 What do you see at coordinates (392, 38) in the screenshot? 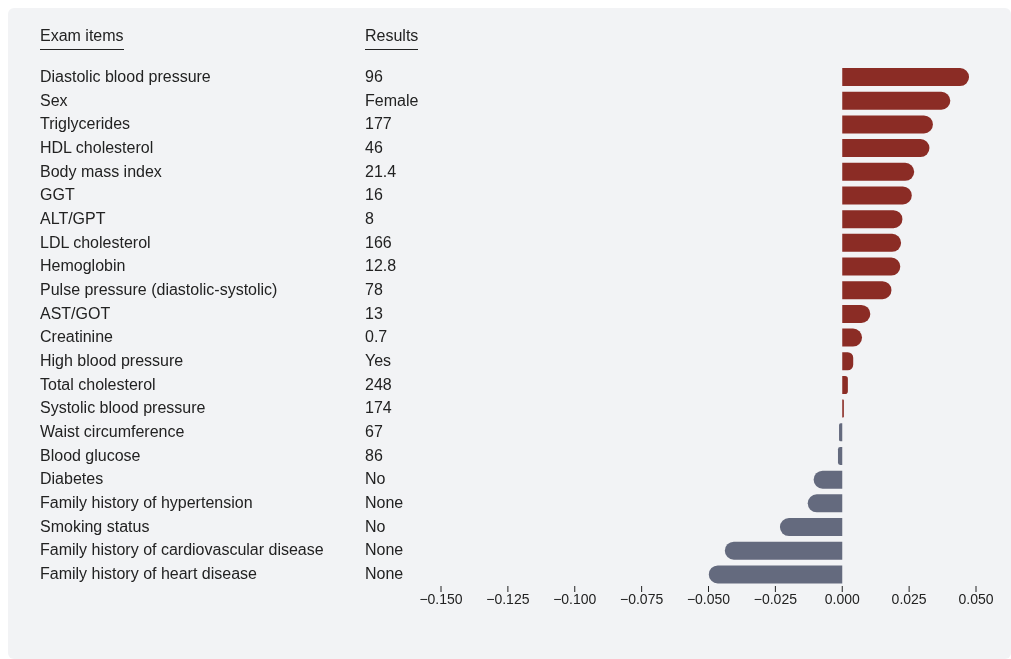
I see `y2-axis-title: Results` at bounding box center [392, 38].